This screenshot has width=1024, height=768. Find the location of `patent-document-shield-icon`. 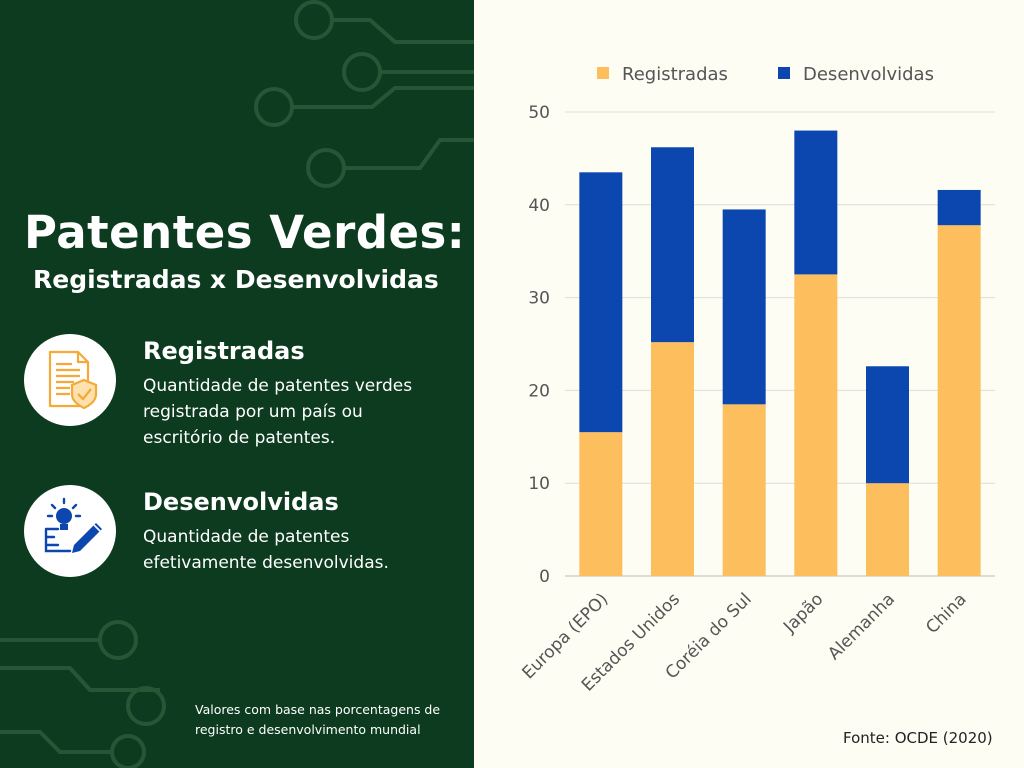

patent-document-shield-icon is located at coordinates (73, 380).